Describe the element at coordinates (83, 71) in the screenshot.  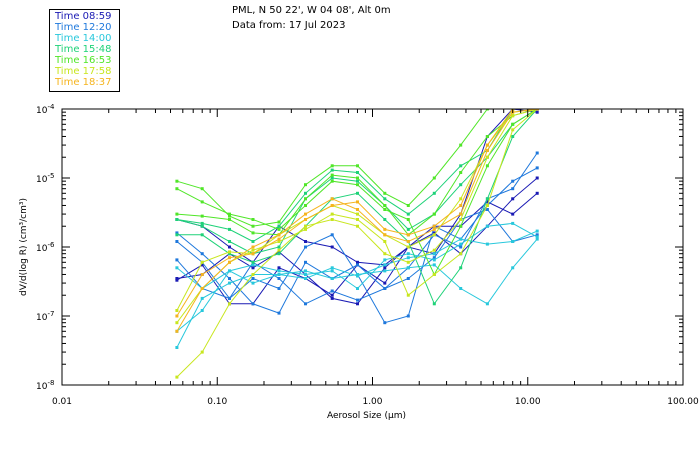
I see `legend-item-1758: Time 17:58` at that location.